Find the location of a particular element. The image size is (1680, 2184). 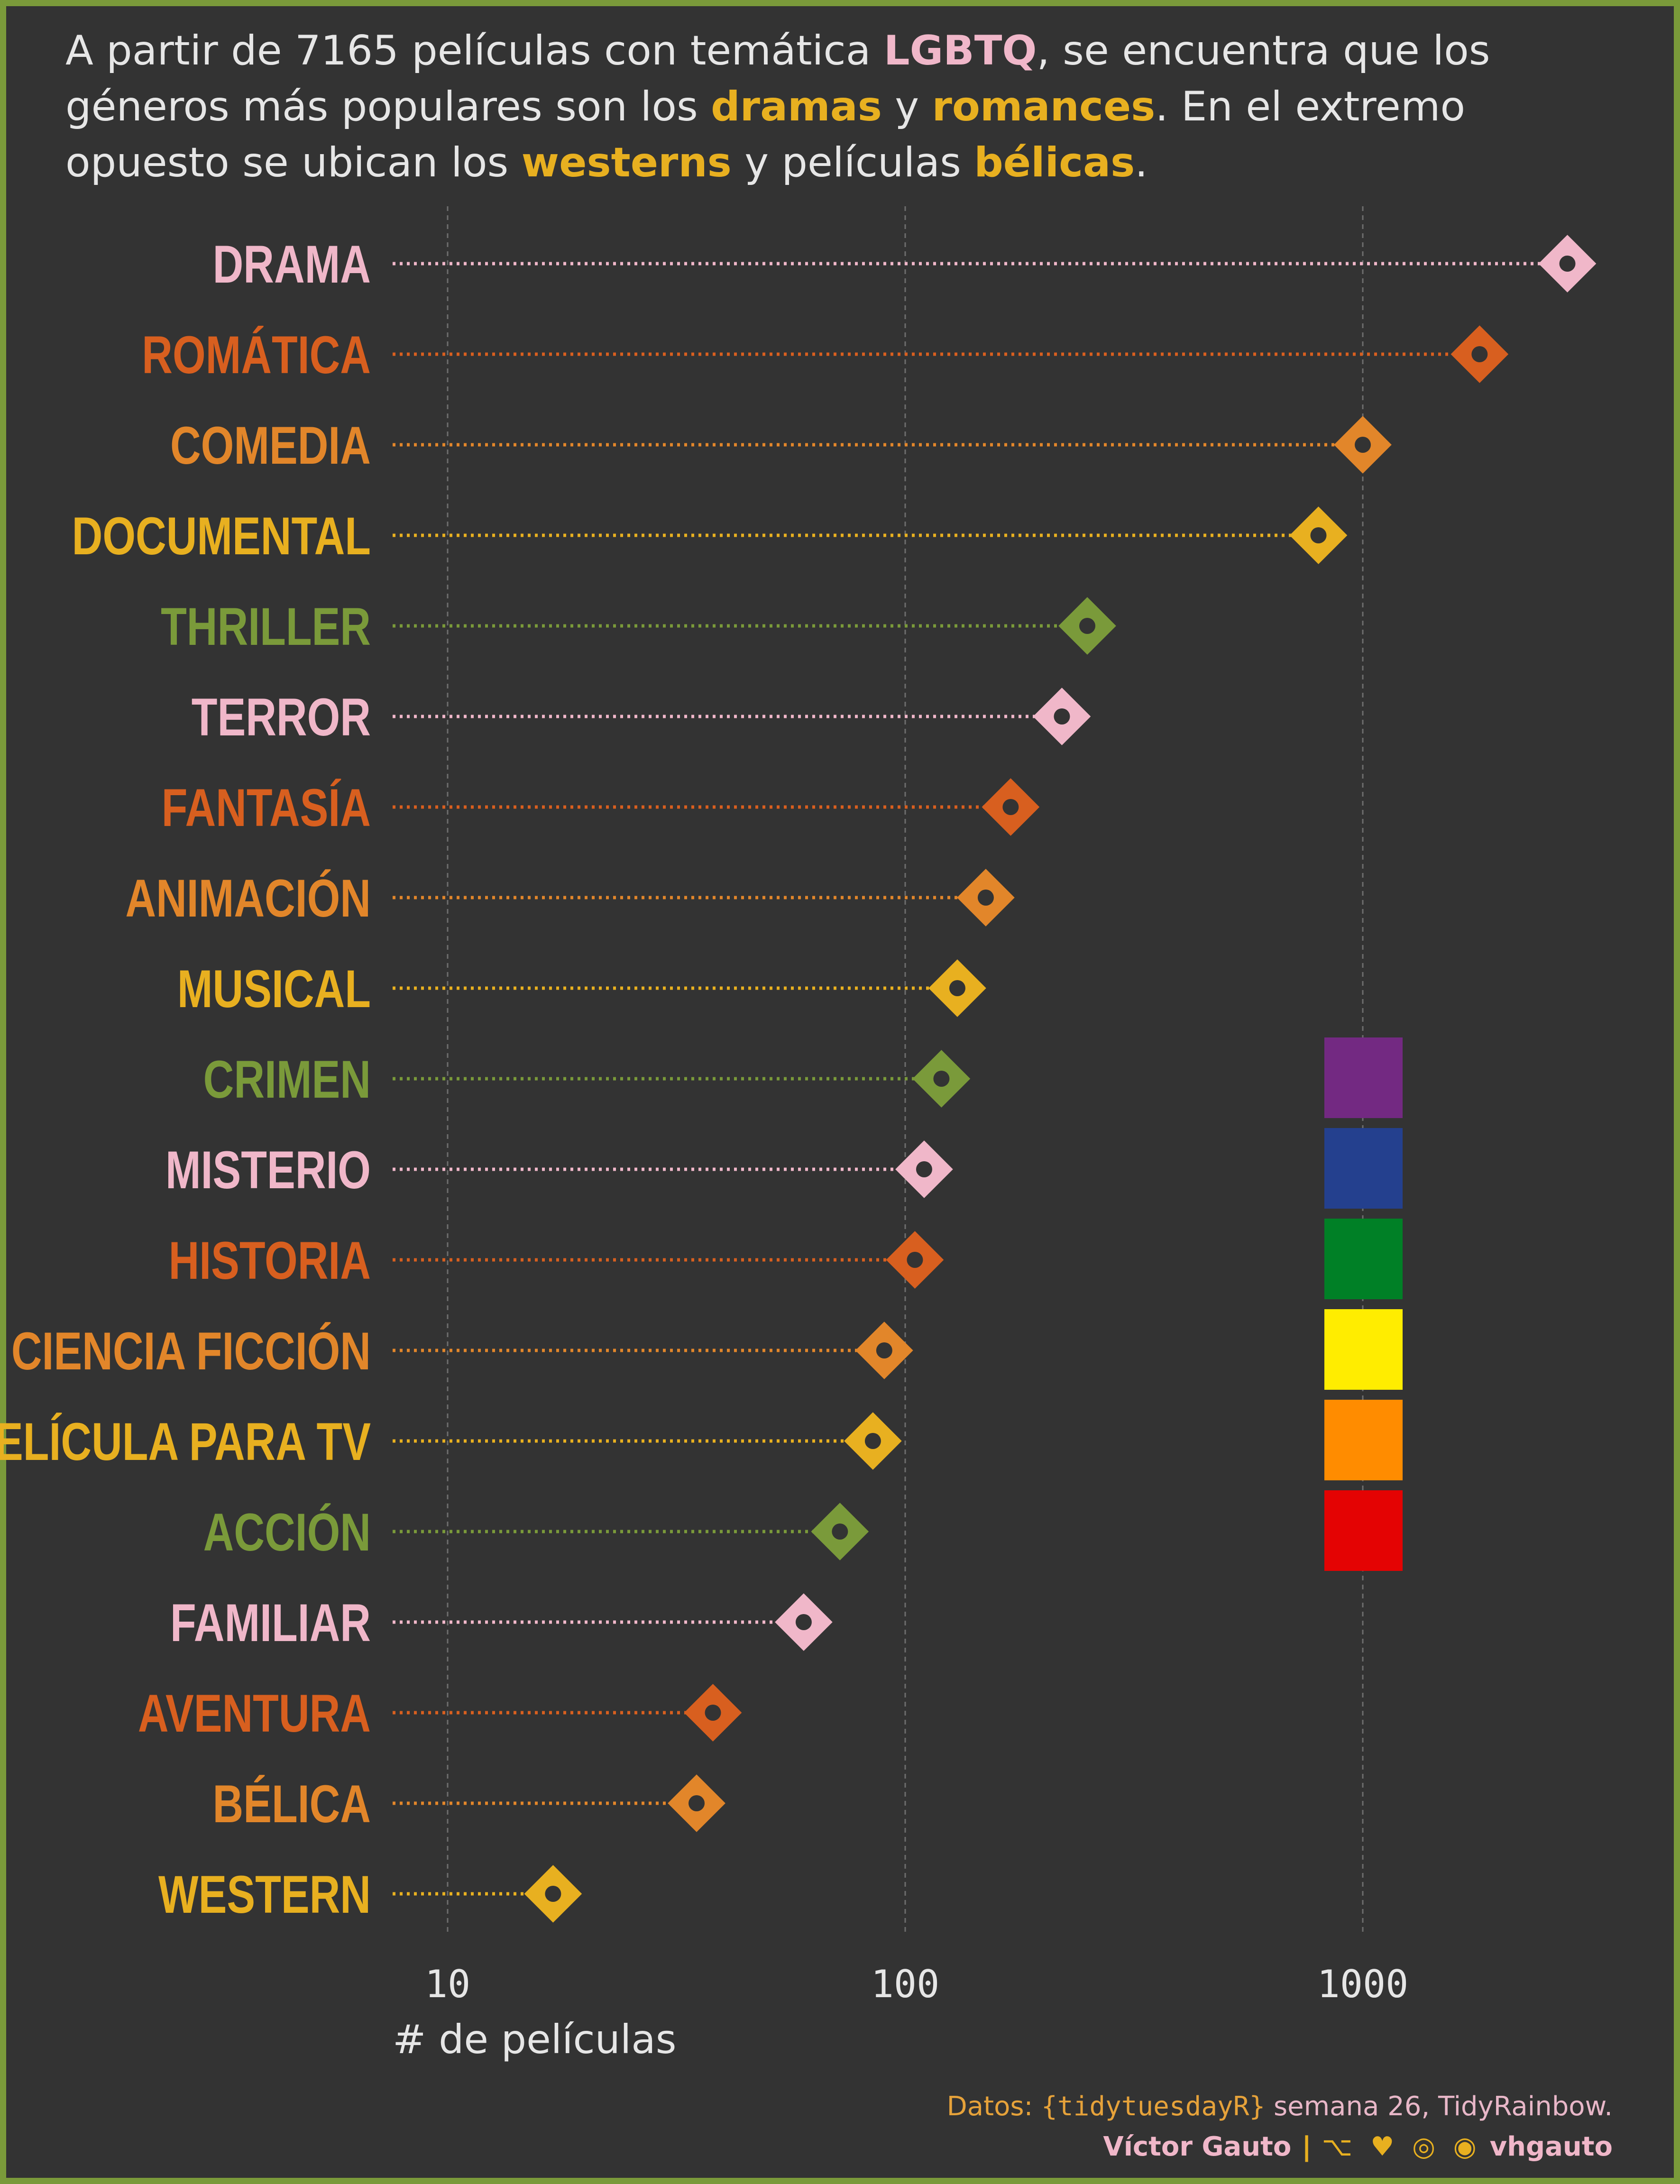

x-axis-label: # de películas is located at coordinates (534, 2039).